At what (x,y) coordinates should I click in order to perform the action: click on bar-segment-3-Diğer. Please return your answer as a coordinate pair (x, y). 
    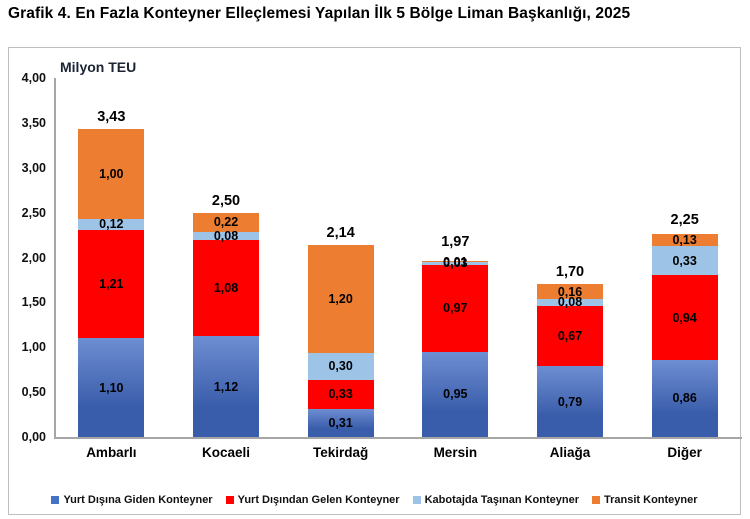
    Looking at the image, I should click on (684, 260).